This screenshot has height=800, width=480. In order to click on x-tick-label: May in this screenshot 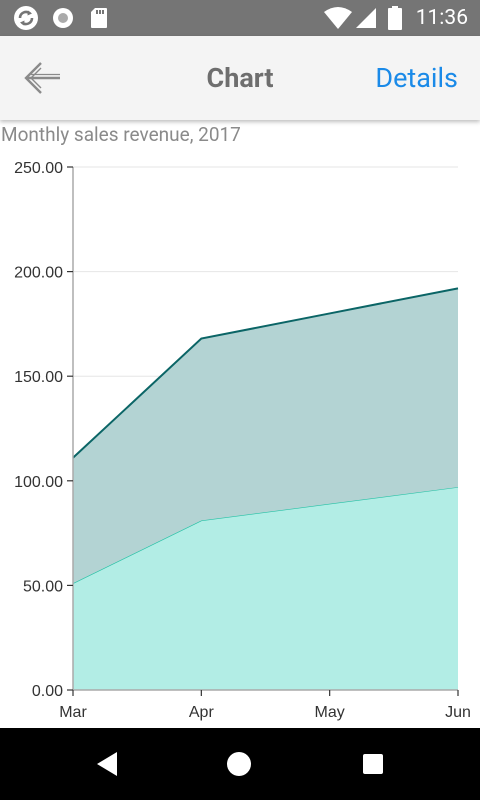, I will do `click(330, 712)`.